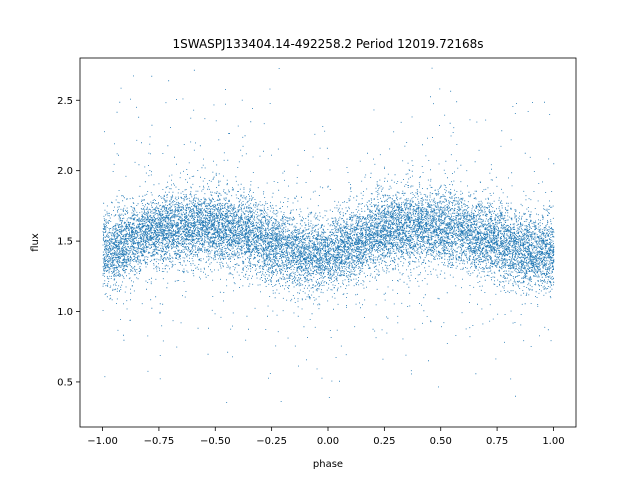  What do you see at coordinates (497, 441) in the screenshot?
I see `x-tick-label: 0.75` at bounding box center [497, 441].